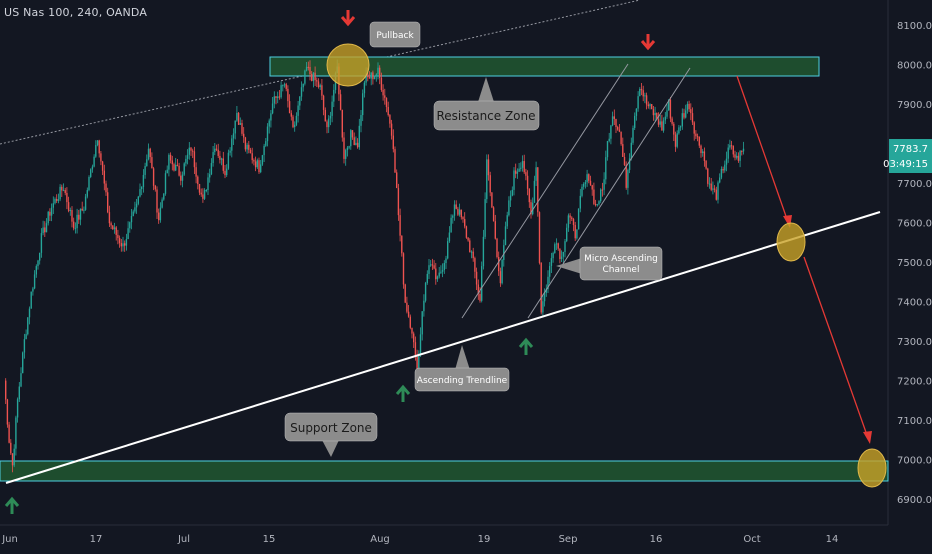 The height and width of the screenshot is (554, 932). What do you see at coordinates (403, 393) in the screenshot?
I see `up-arrow-icon` at bounding box center [403, 393].